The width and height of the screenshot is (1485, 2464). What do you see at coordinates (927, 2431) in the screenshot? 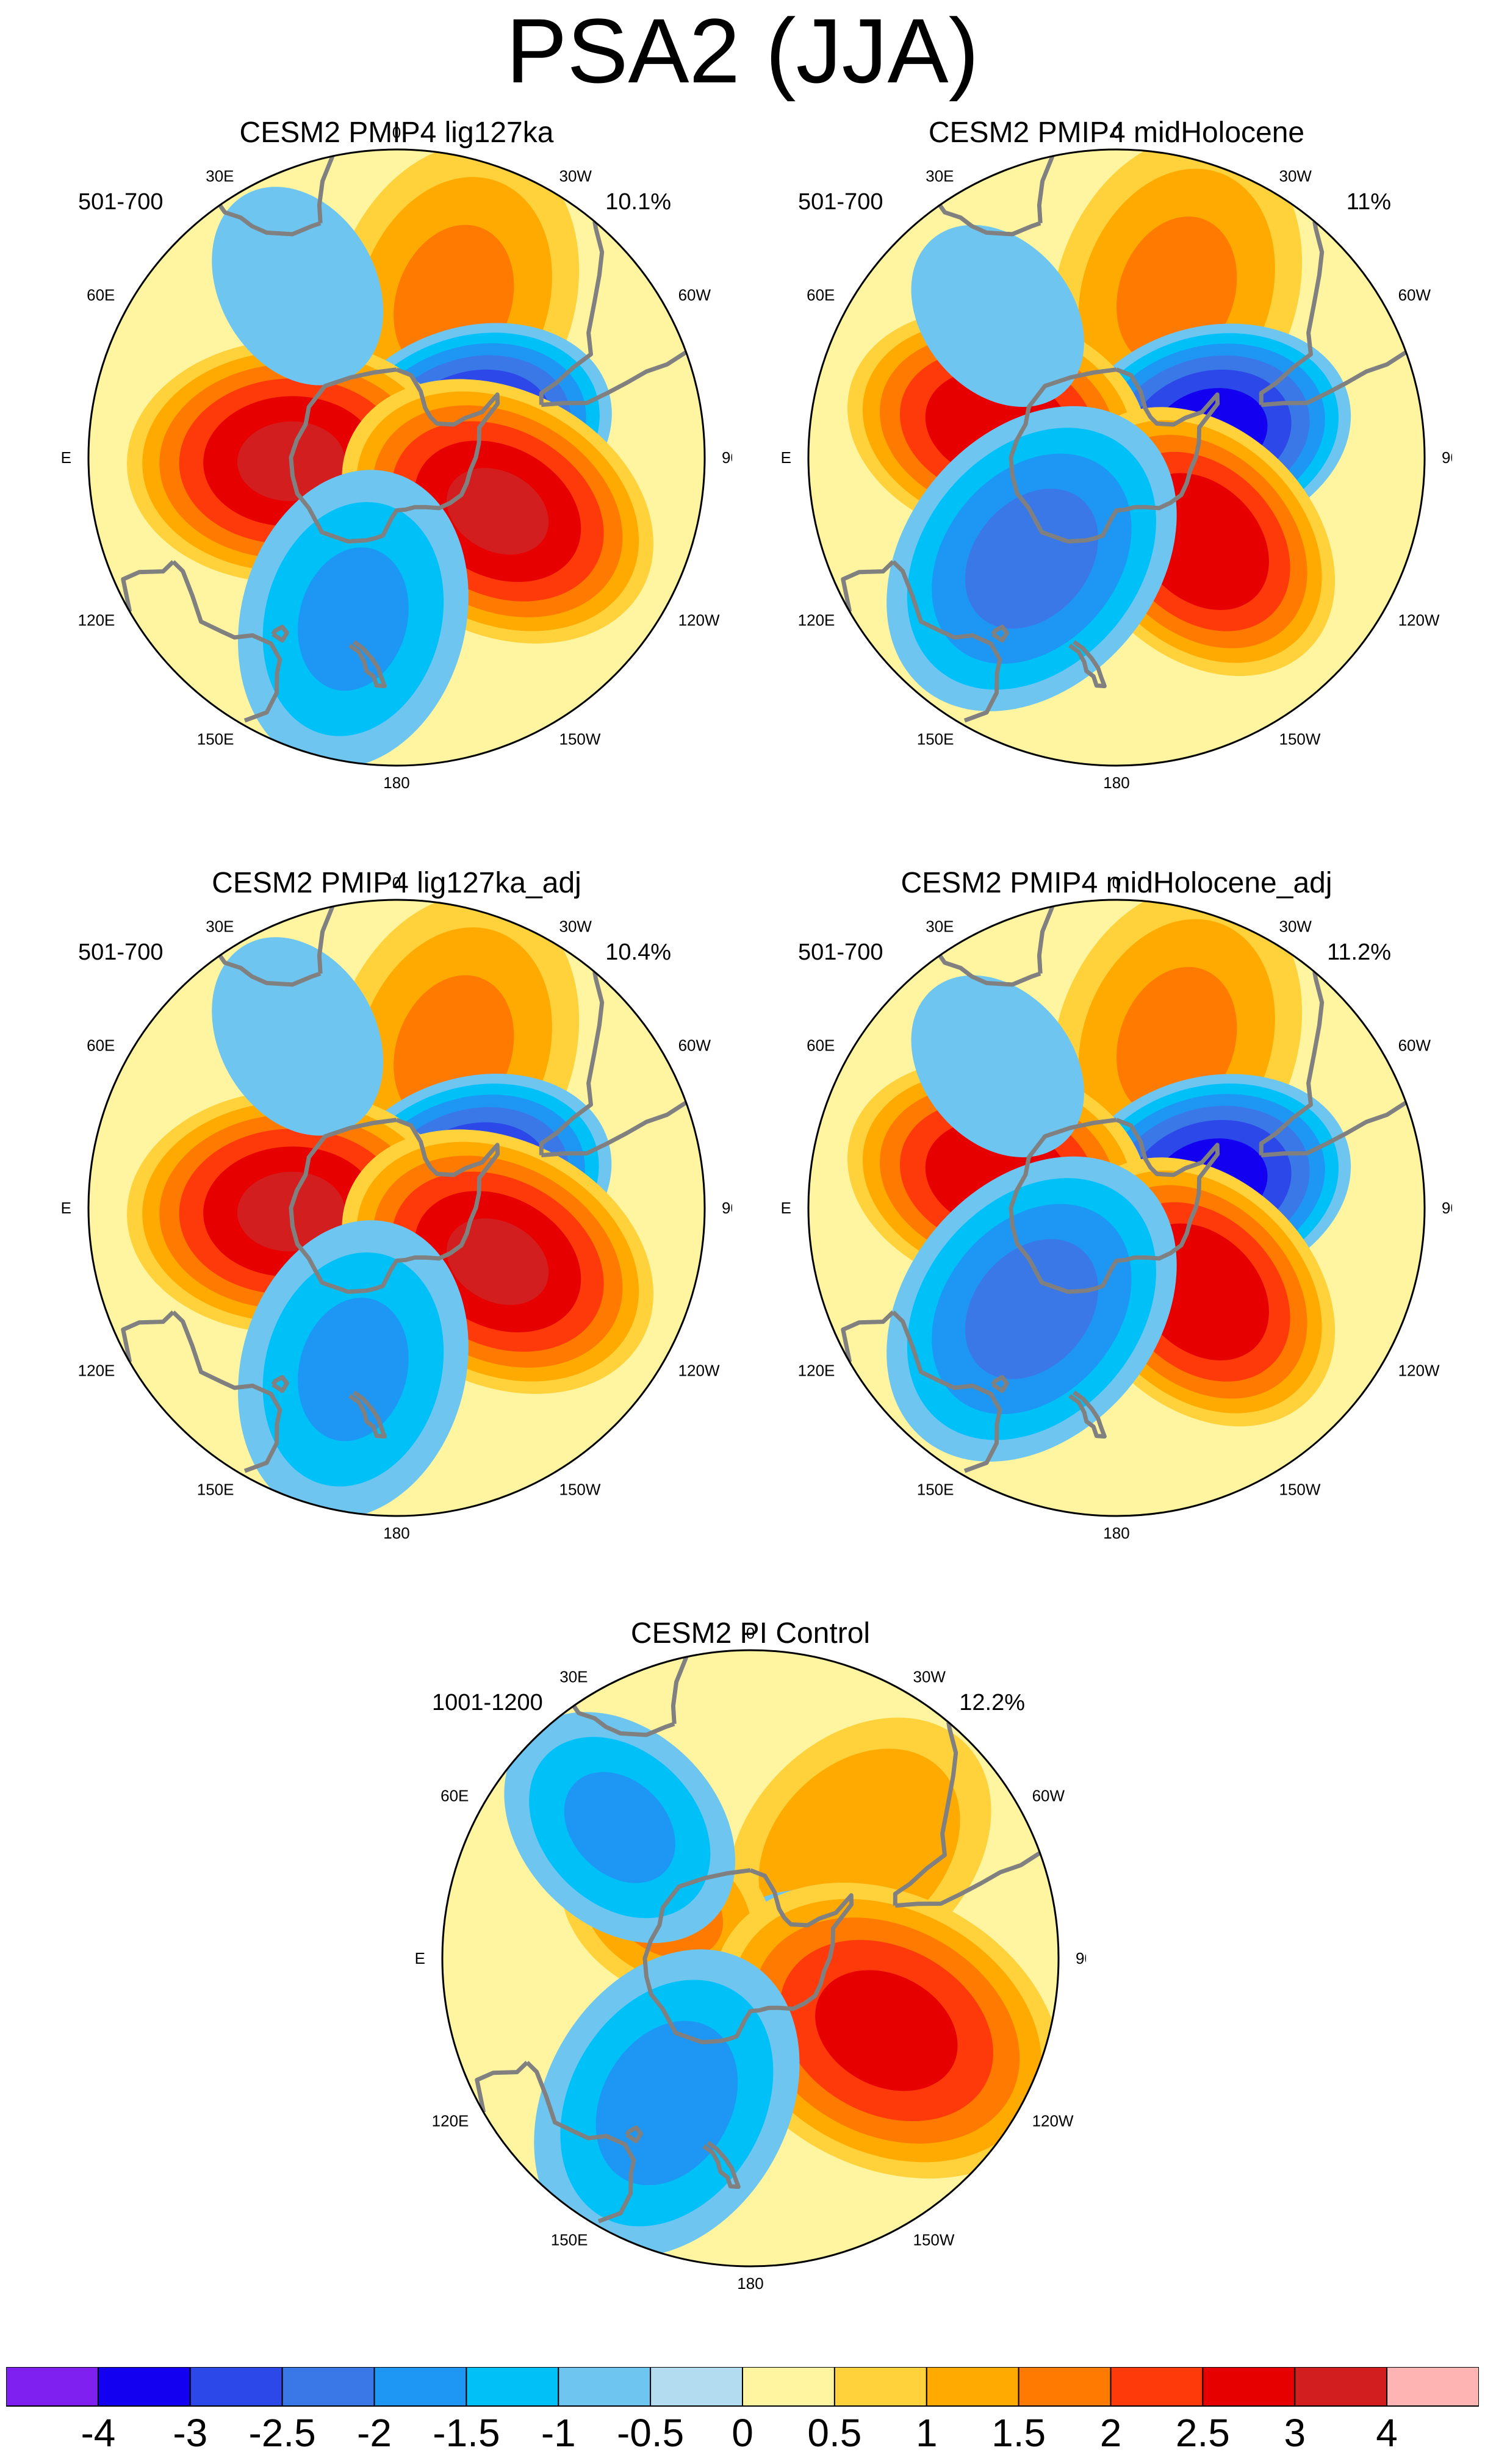
I see `colorbar-label: 1` at bounding box center [927, 2431].